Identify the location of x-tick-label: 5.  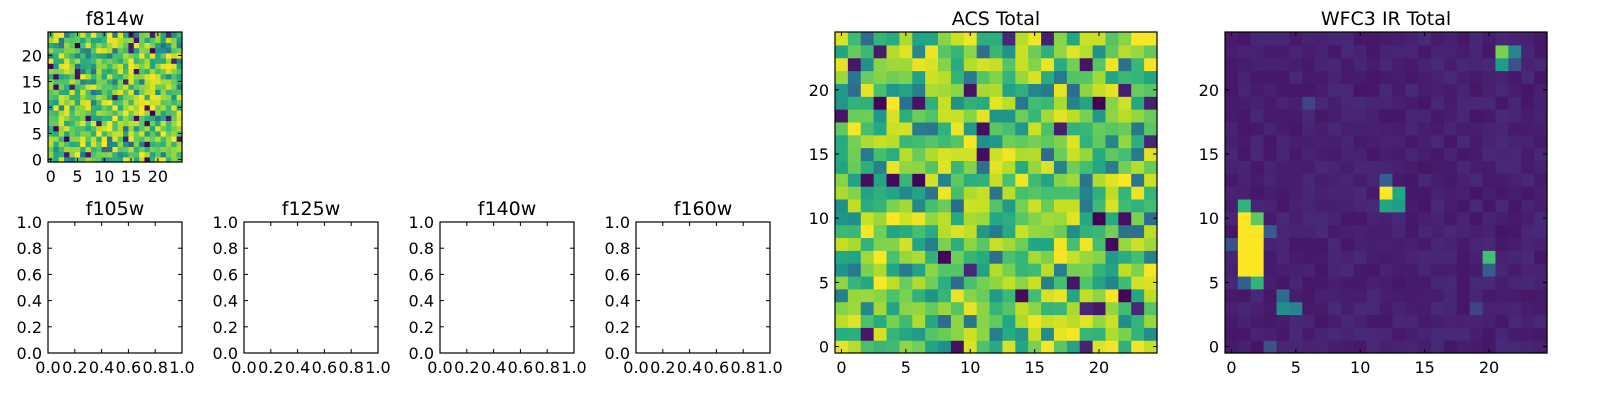
(1296, 367).